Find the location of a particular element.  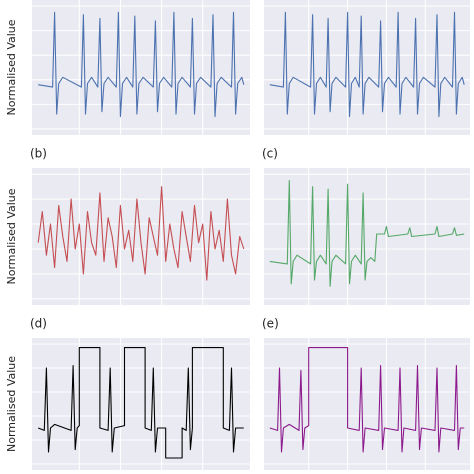

panel-label: (d) is located at coordinates (38, 324).